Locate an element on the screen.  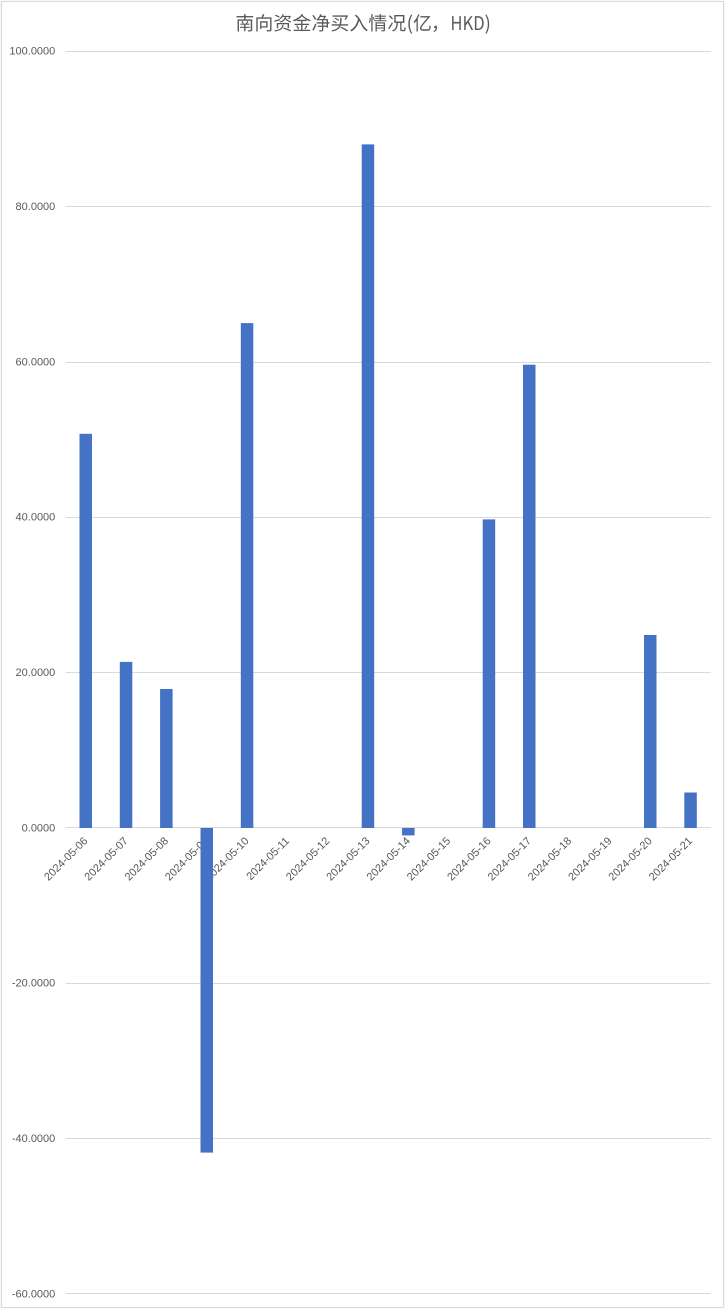
svg-text: -20.0000 is located at coordinates (33, 984).